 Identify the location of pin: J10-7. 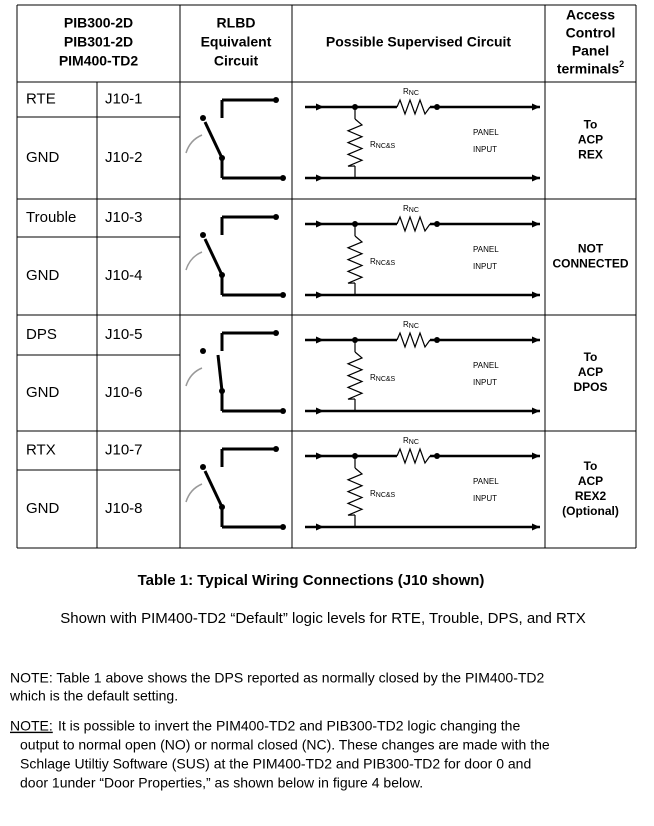
(124, 449).